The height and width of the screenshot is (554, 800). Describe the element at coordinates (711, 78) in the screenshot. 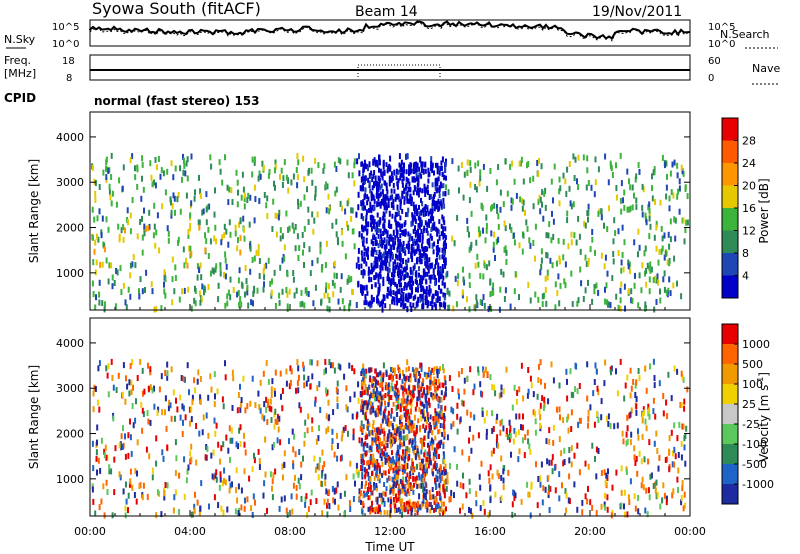

I see `freq-right-tick-bottom: 0` at that location.